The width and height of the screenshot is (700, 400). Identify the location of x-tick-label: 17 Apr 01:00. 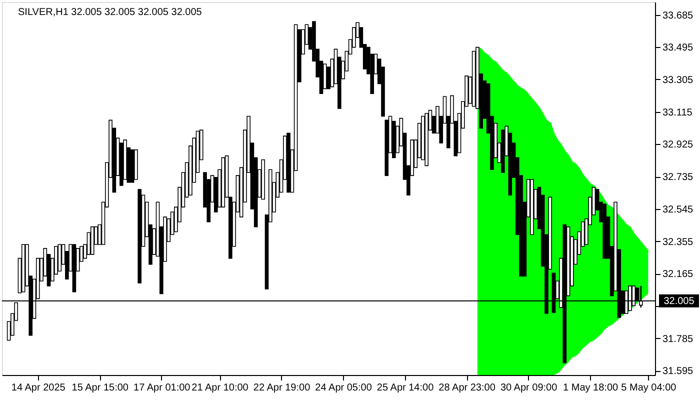
(162, 388).